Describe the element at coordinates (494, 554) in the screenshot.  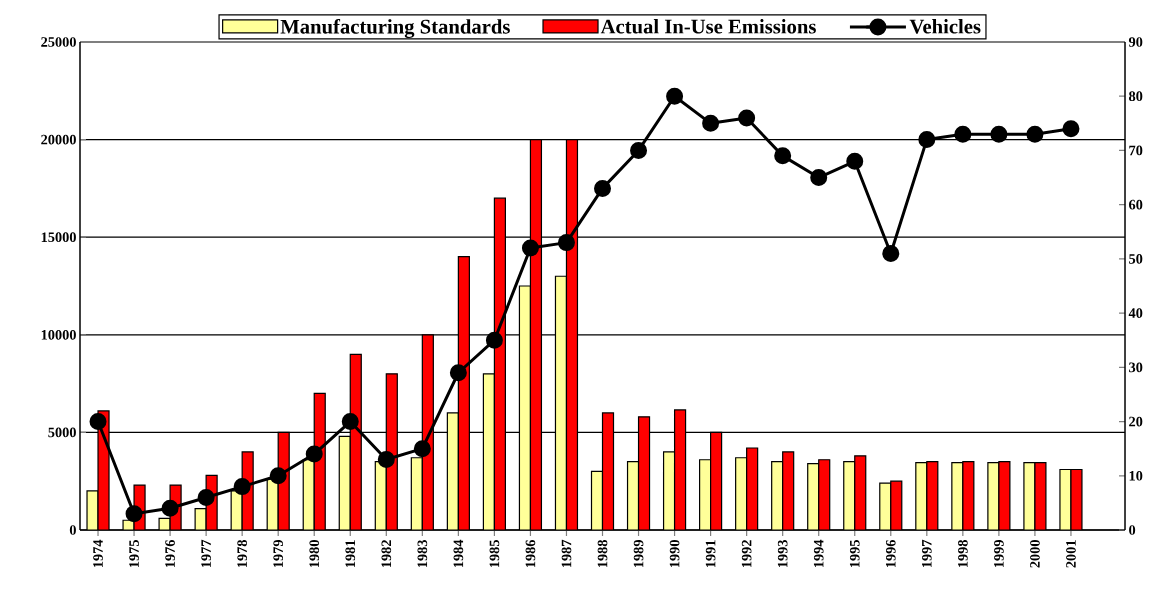
I see `x-tick-label: 1985` at that location.